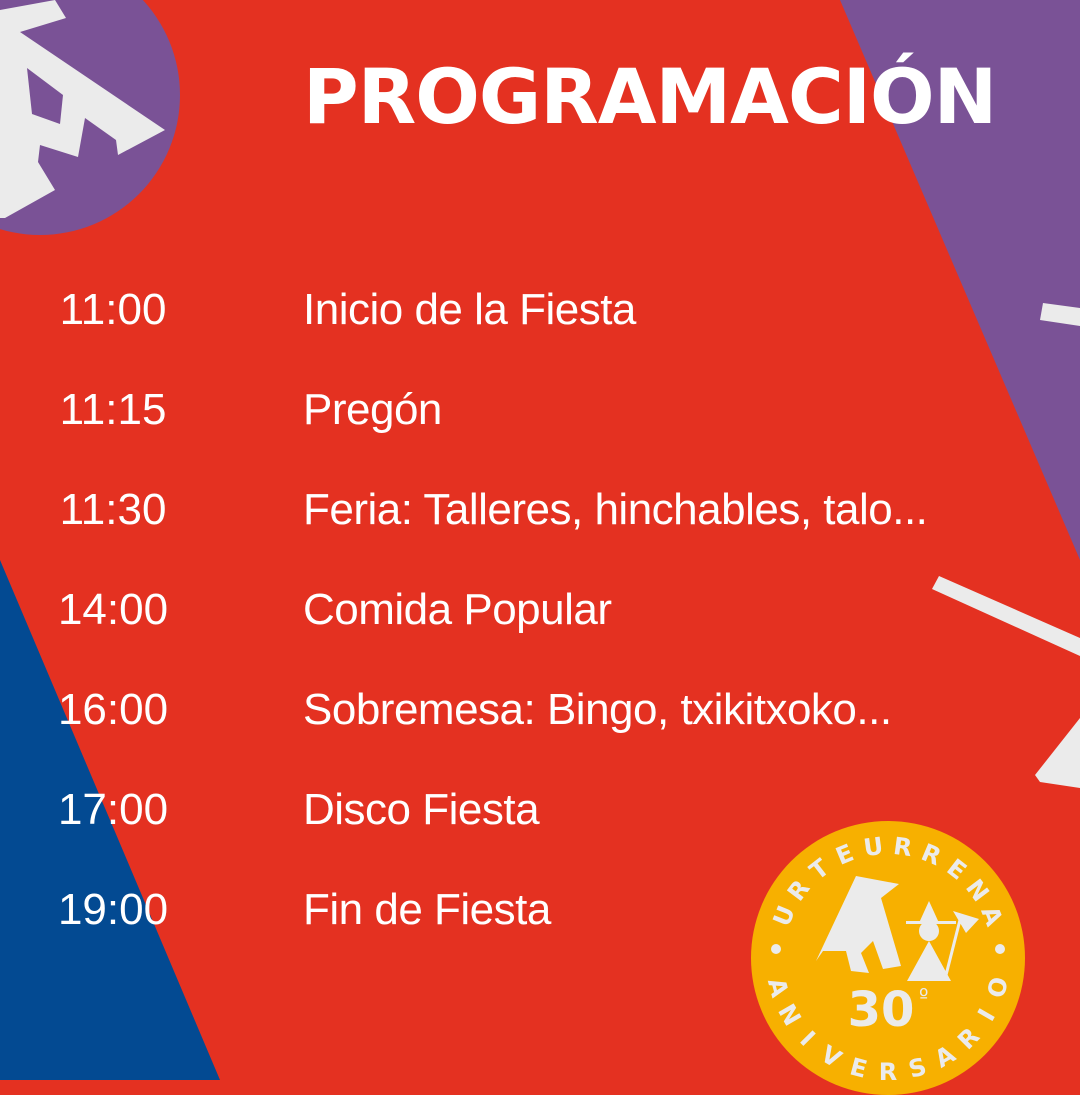 This screenshot has width=1080, height=1095. I want to click on badge-letter: S, so click(918, 1068).